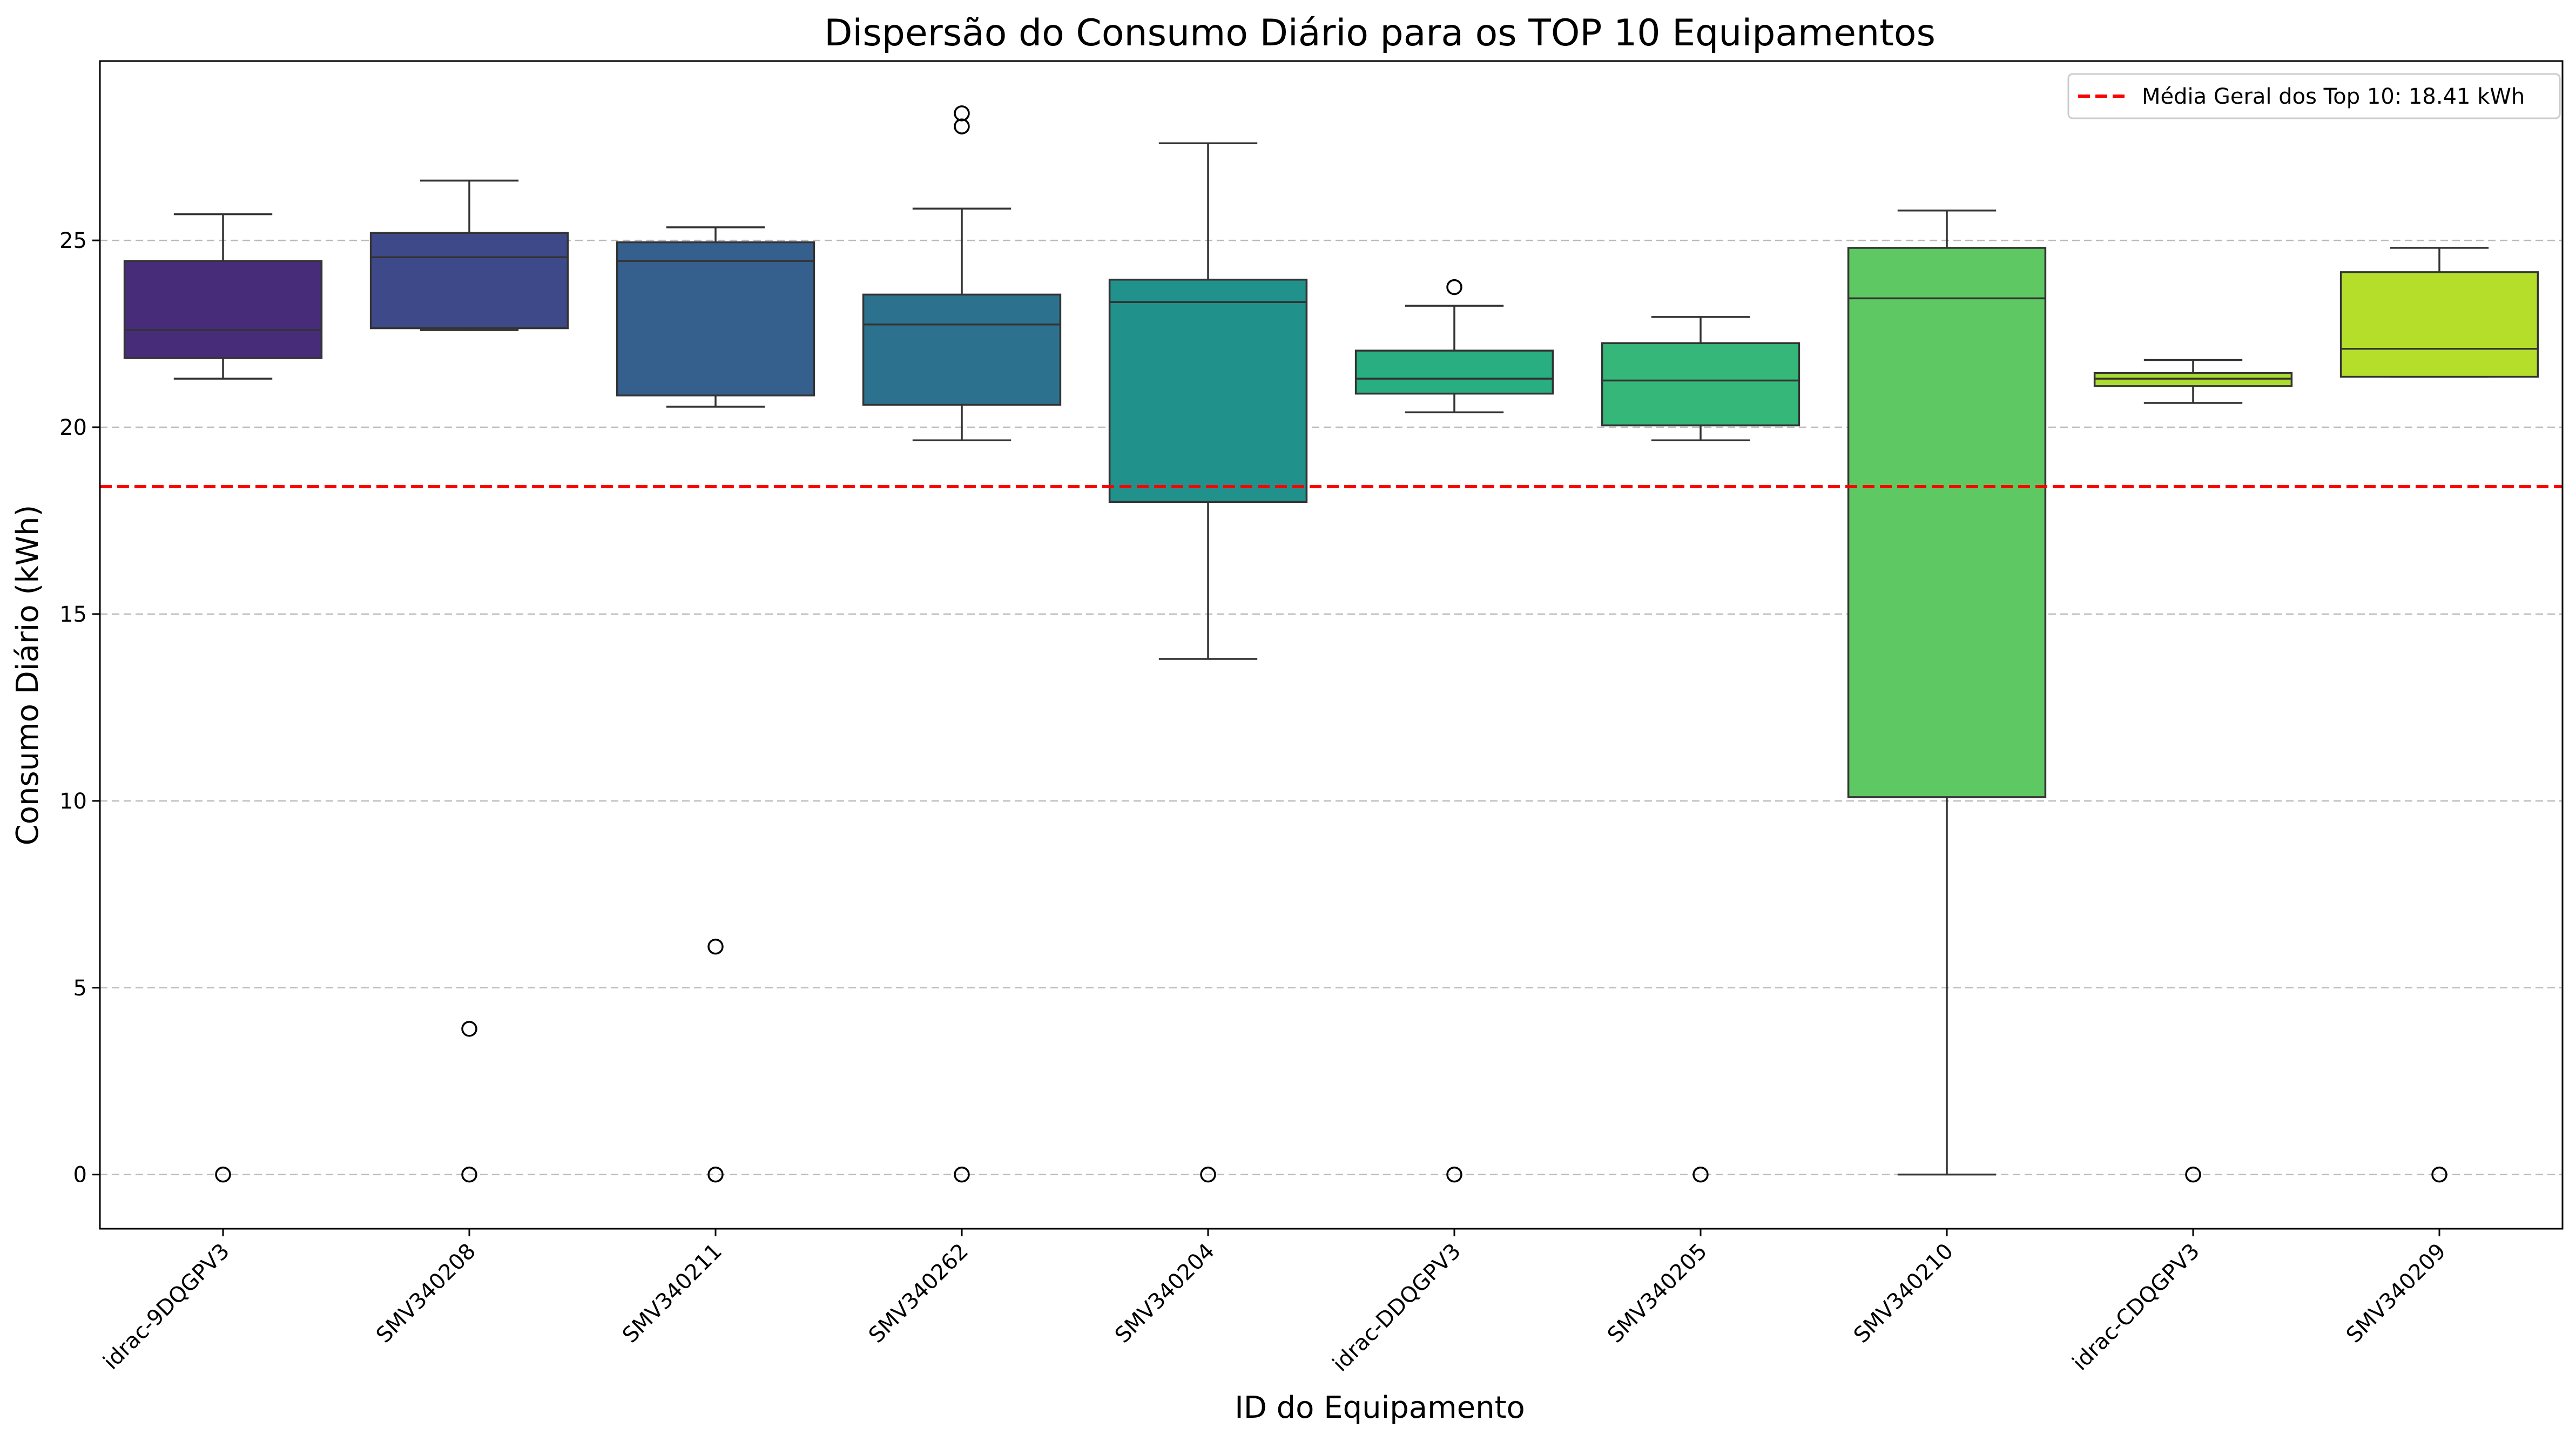 The image size is (2576, 1441). I want to click on x-tick-label: SMV340210, so click(1903, 1293).